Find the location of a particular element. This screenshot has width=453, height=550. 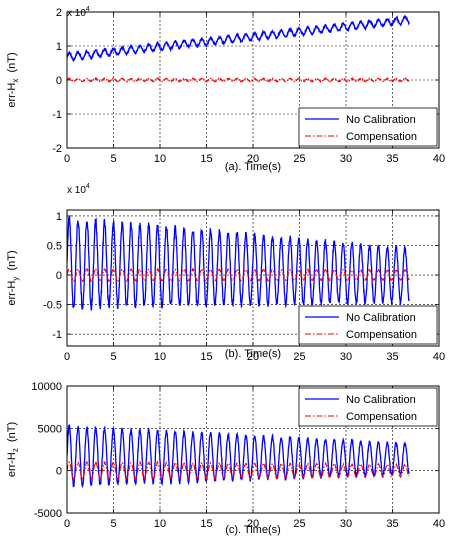

y-axis-label: err-Hx (nT) is located at coordinates (13, 79).